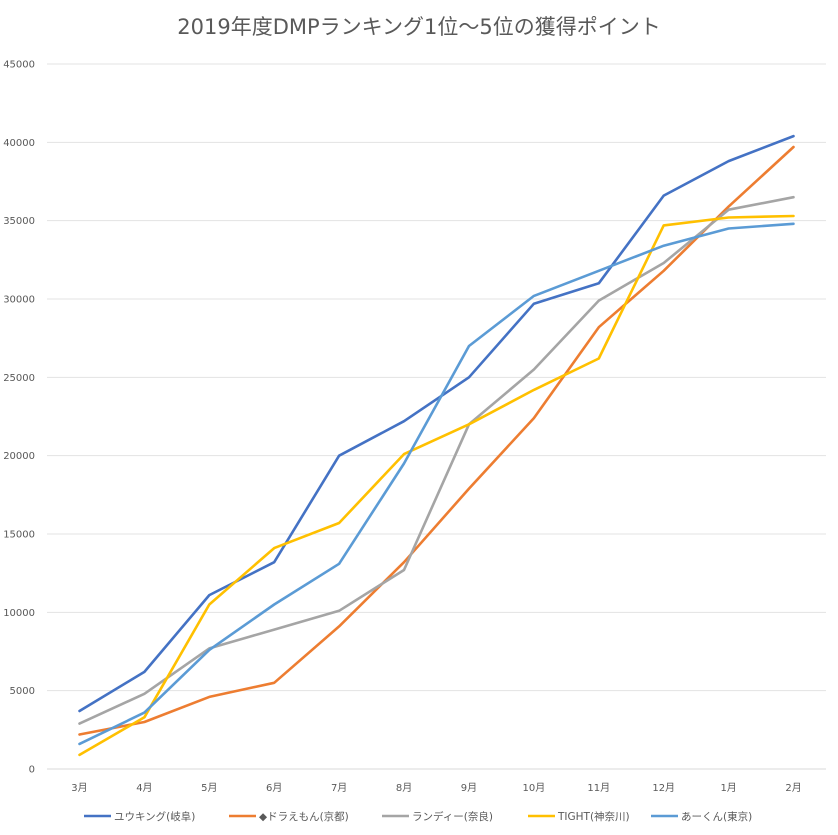  What do you see at coordinates (452, 816) in the screenshot?
I see `legend-label: ランディー(奈良)` at bounding box center [452, 816].